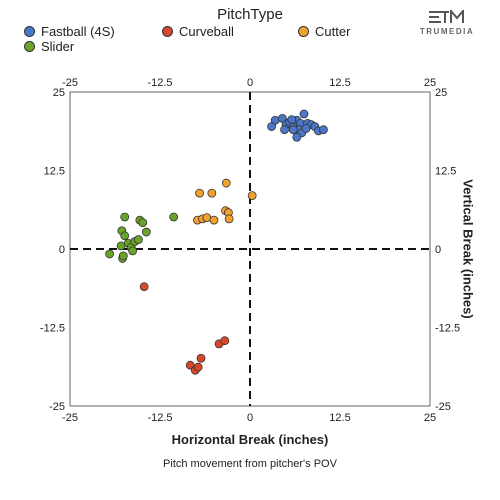  I want to click on x-tick-label-bottom: 0, so click(250, 418).